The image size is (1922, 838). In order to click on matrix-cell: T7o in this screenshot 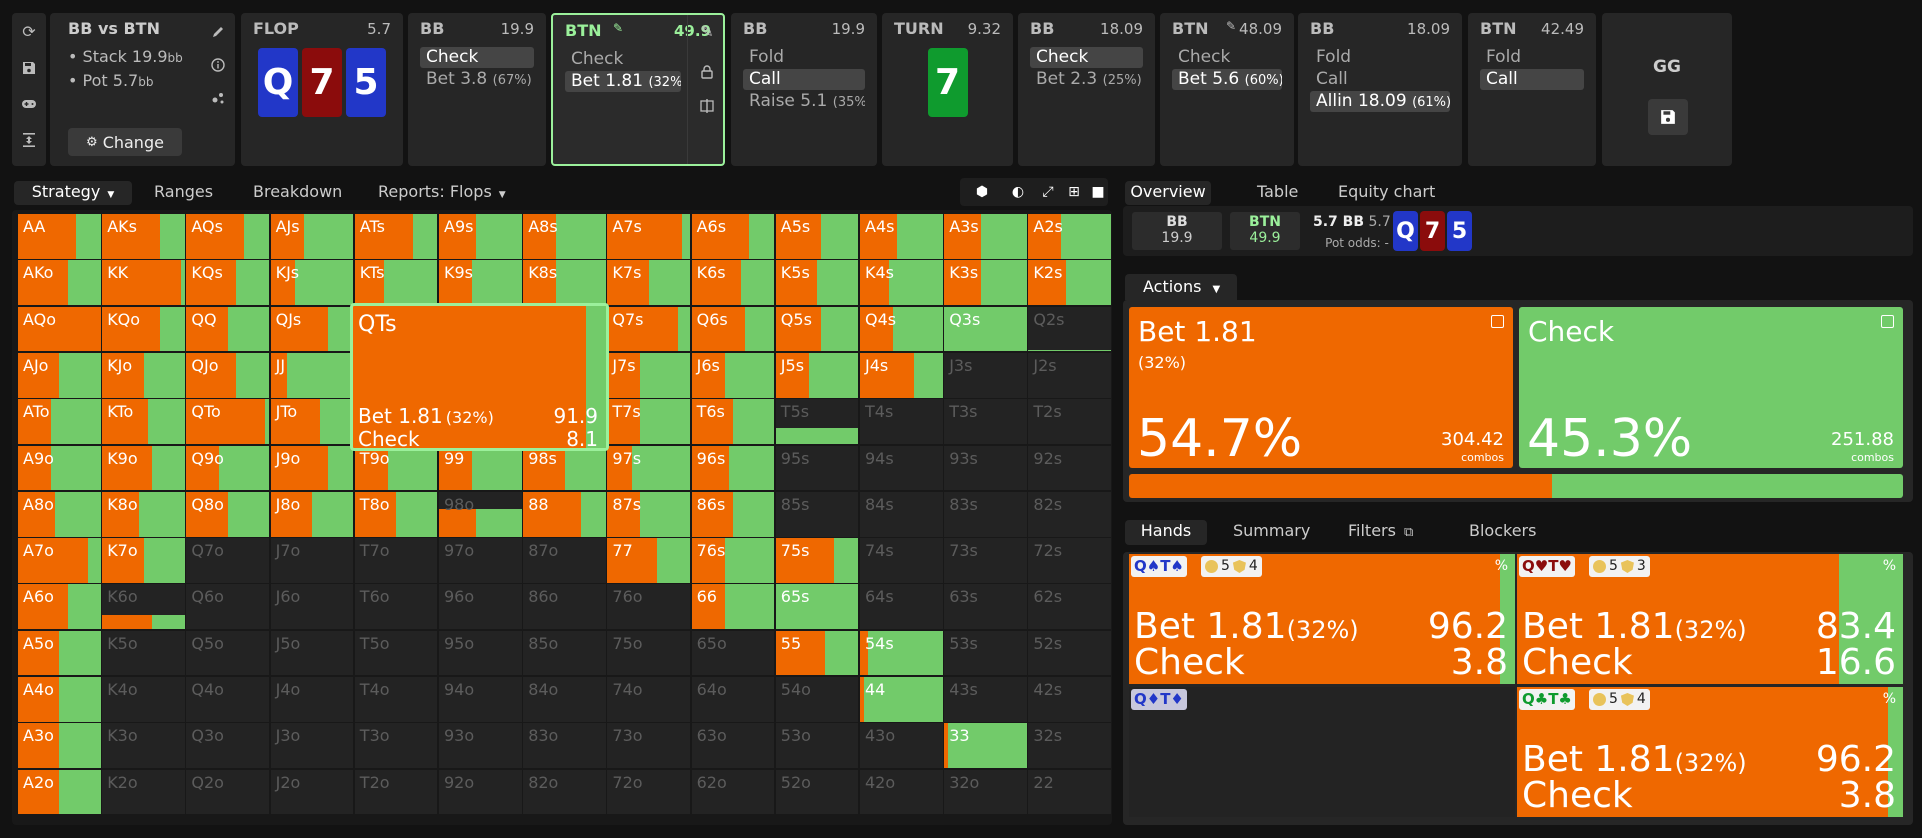, I will do `click(396, 560)`.